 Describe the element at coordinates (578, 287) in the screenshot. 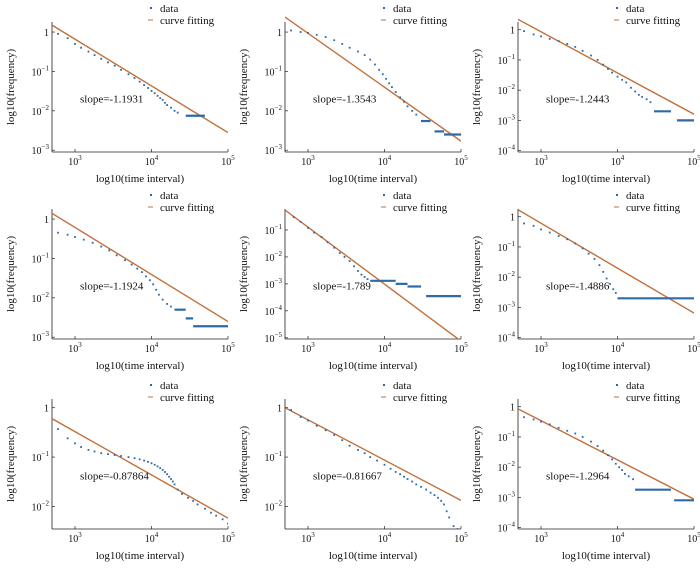

I see `slope-annotation: slope=-1.4886` at that location.